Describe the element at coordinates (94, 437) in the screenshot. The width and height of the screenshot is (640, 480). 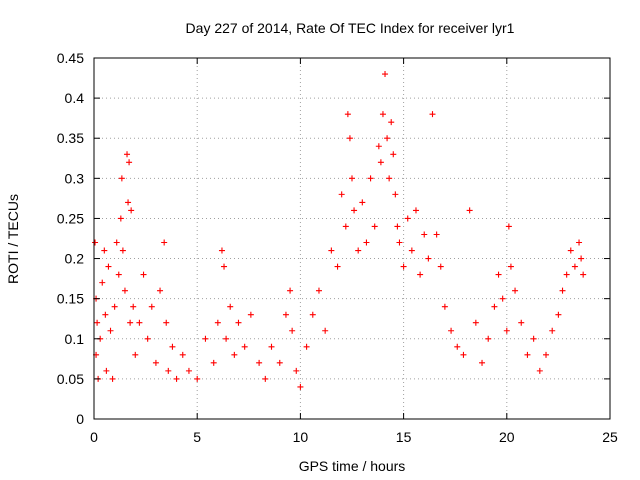
I see `x-tick-label: 0` at that location.